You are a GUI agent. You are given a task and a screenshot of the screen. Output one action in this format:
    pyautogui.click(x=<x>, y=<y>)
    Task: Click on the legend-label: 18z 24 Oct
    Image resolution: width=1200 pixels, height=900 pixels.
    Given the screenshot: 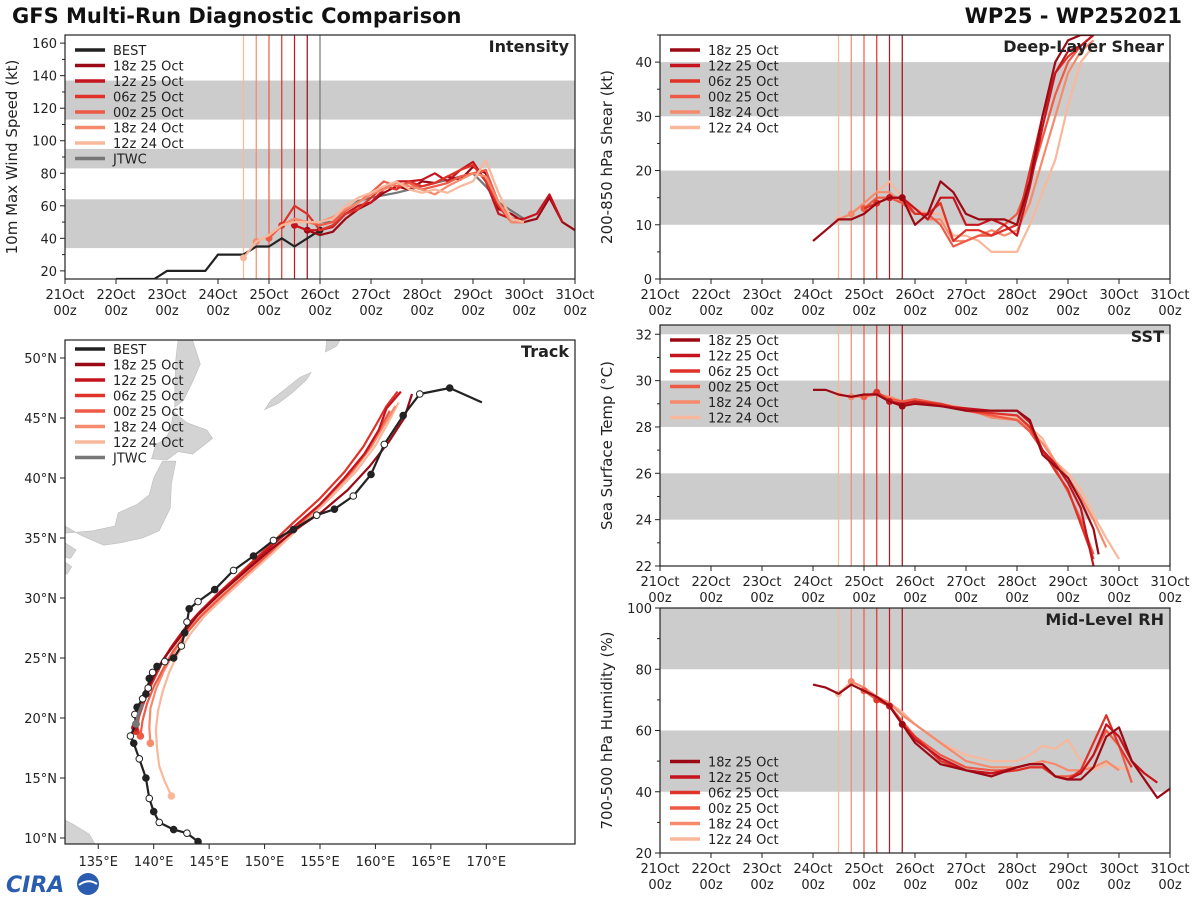 What is the action you would take?
    pyautogui.click(x=148, y=129)
    